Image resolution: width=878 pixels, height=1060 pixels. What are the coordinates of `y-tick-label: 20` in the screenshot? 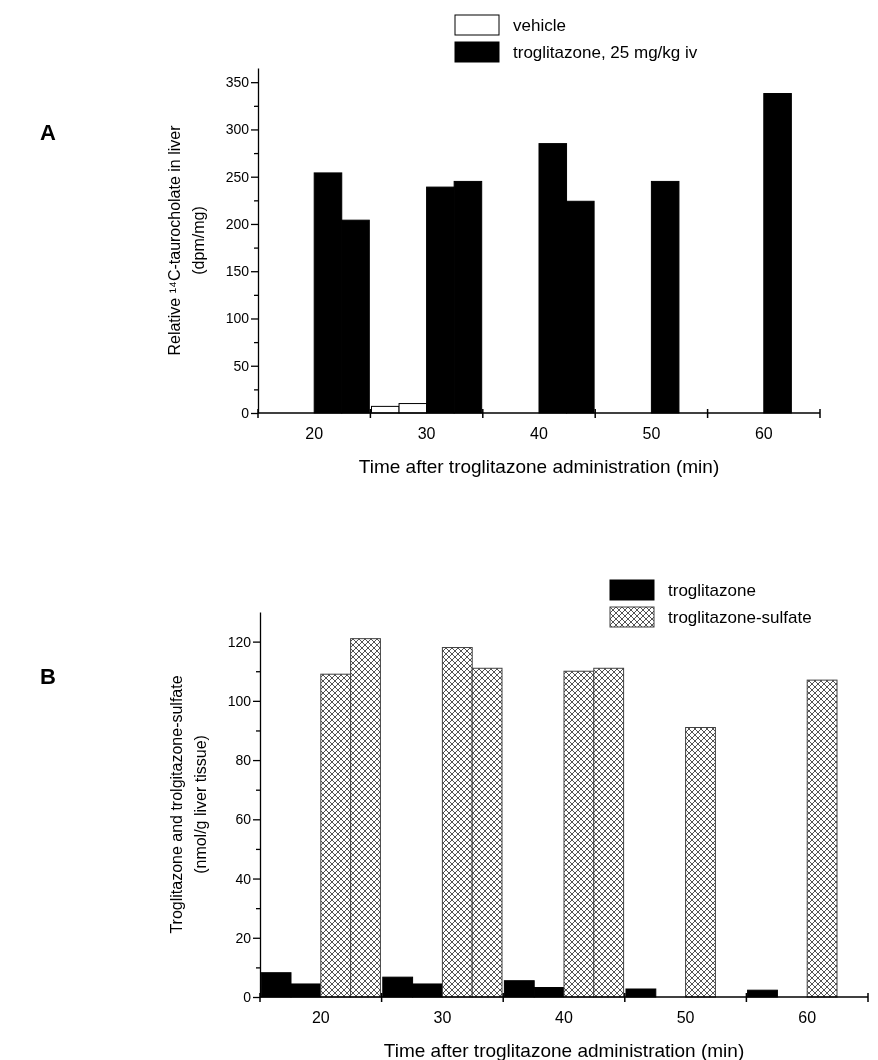 It's located at (243, 937).